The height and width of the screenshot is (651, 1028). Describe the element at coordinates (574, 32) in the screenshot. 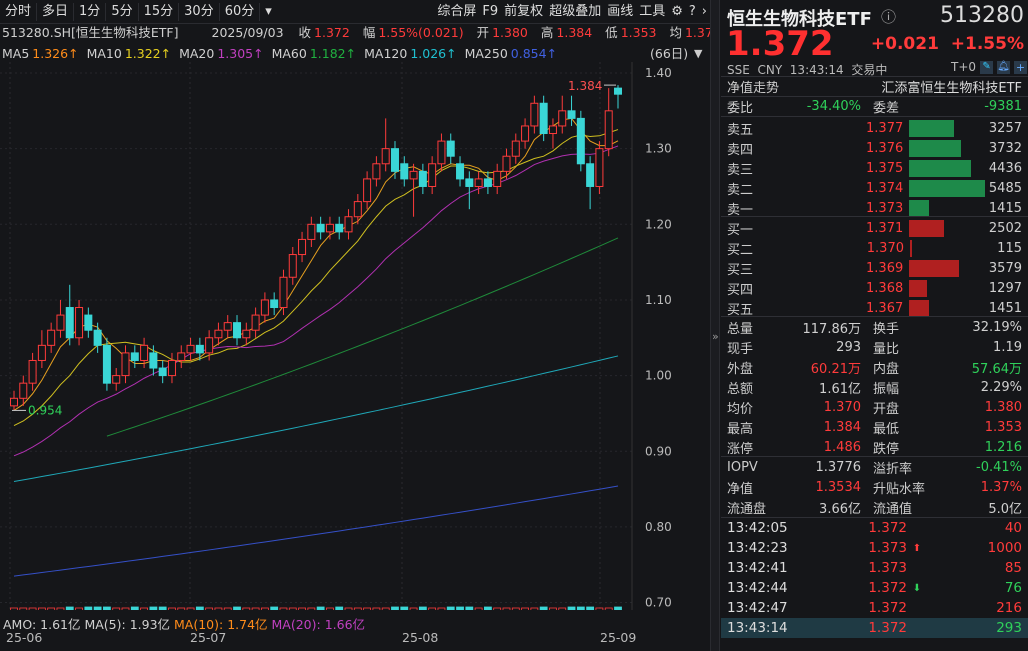

I see `high-value: 1.384` at that location.